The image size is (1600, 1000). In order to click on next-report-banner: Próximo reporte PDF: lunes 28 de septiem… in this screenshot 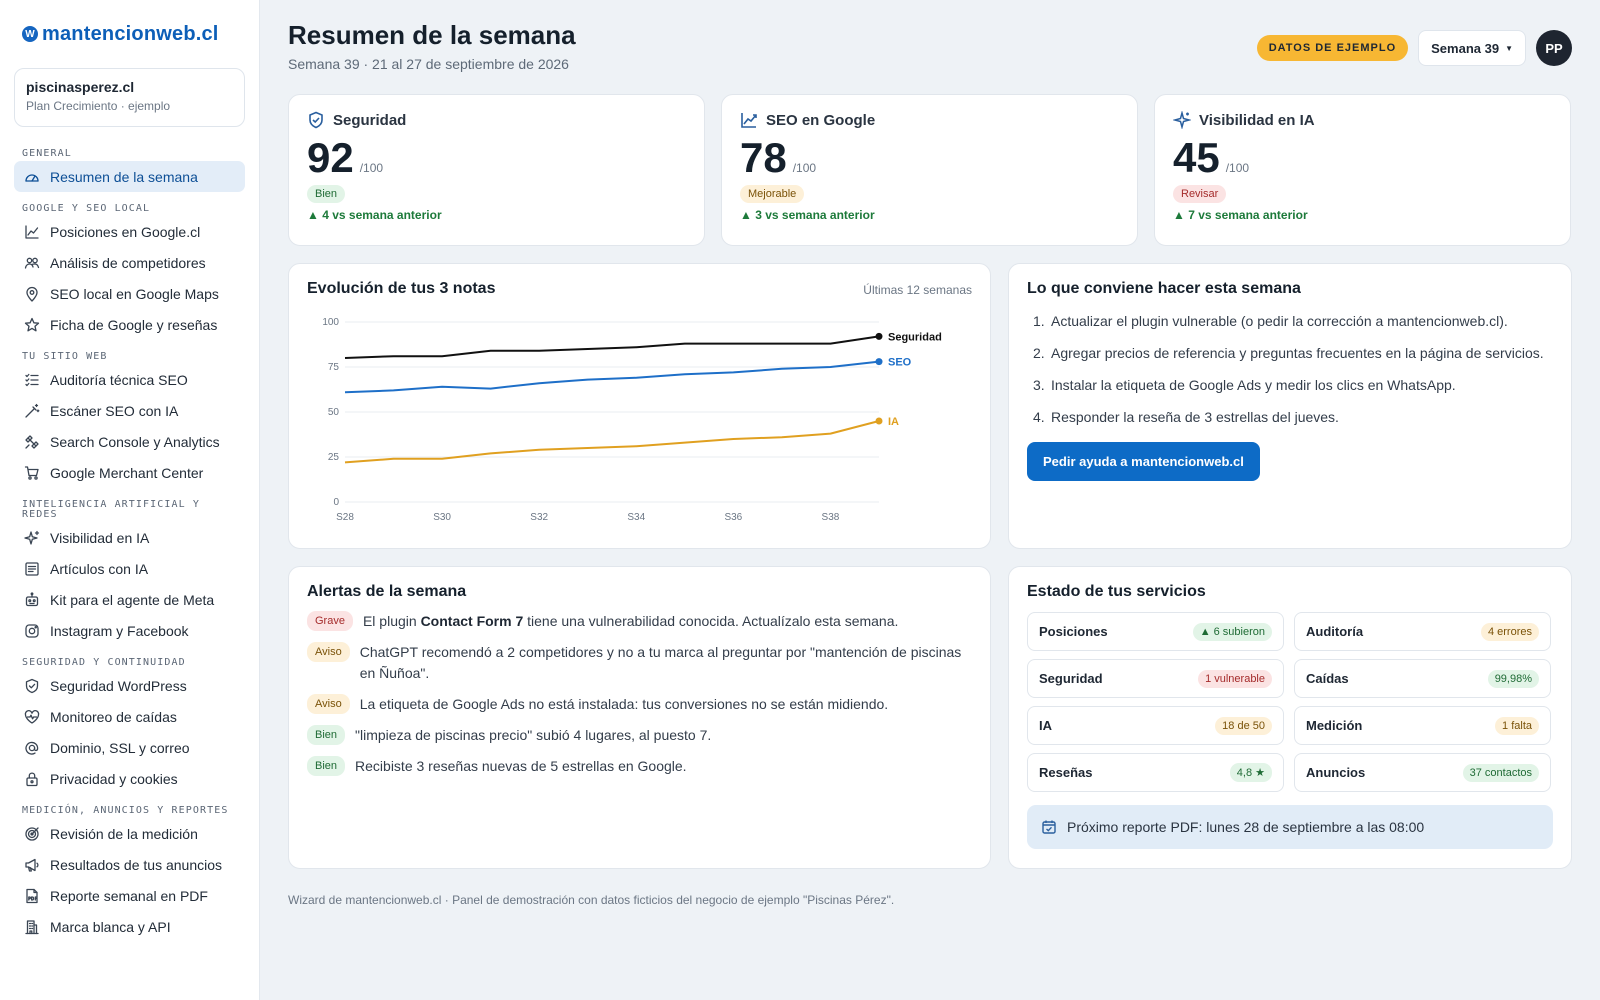, I will do `click(1290, 827)`.